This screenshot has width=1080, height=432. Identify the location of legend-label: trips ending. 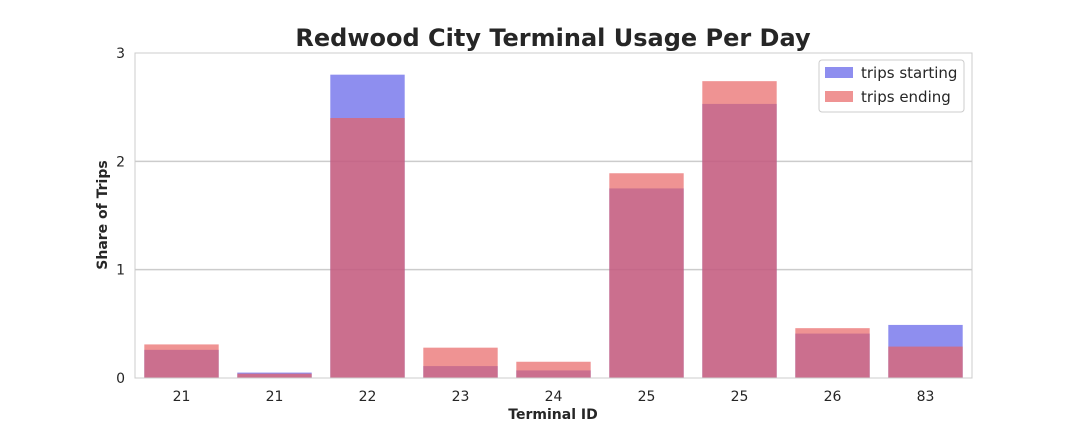
(906, 97).